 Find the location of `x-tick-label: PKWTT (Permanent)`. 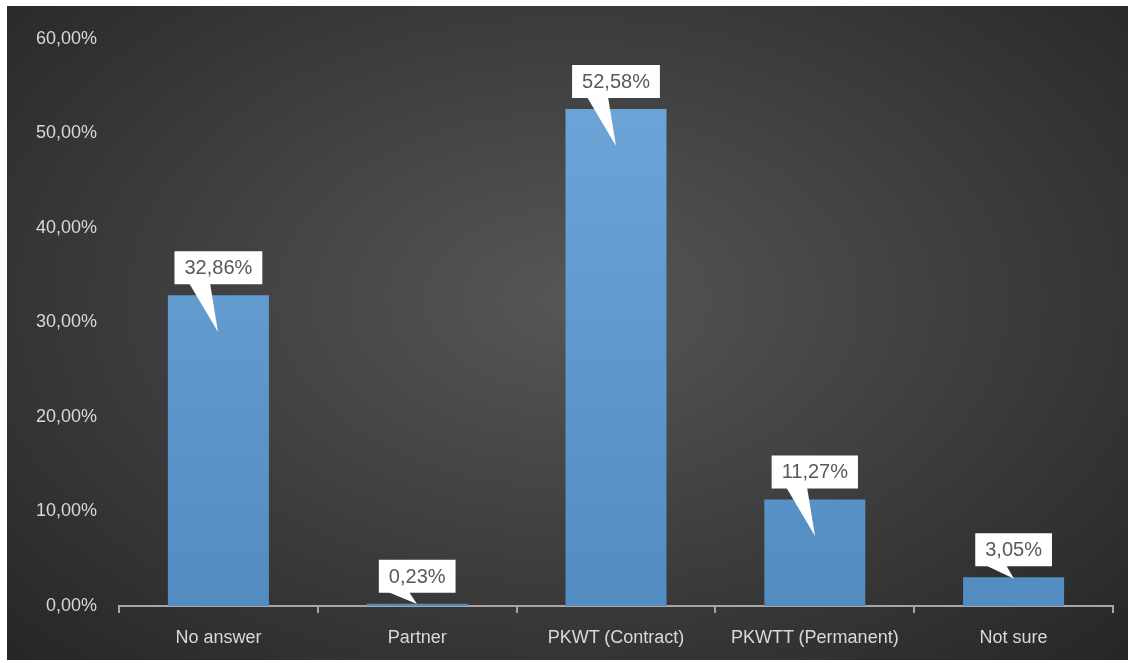

x-tick-label: PKWTT (Permanent) is located at coordinates (814, 636).